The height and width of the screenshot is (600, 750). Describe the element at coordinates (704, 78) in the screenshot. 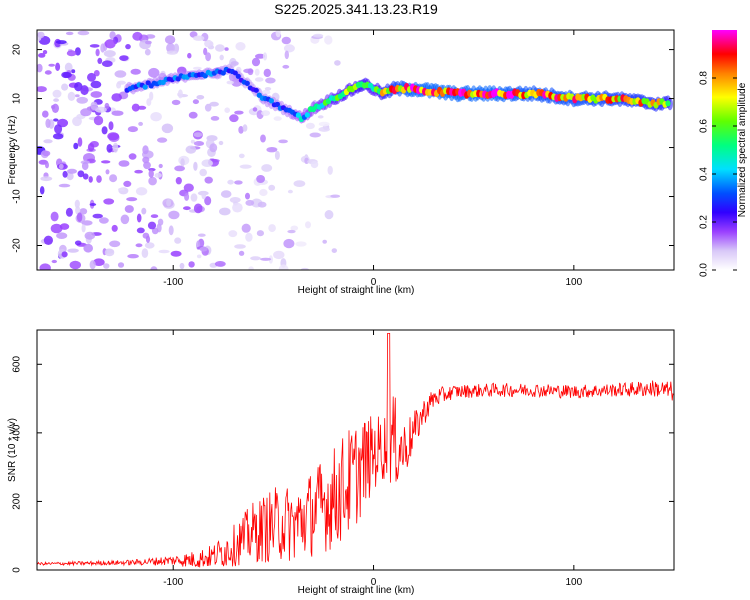

I see `colorbar-tick-label: 0.8` at that location.